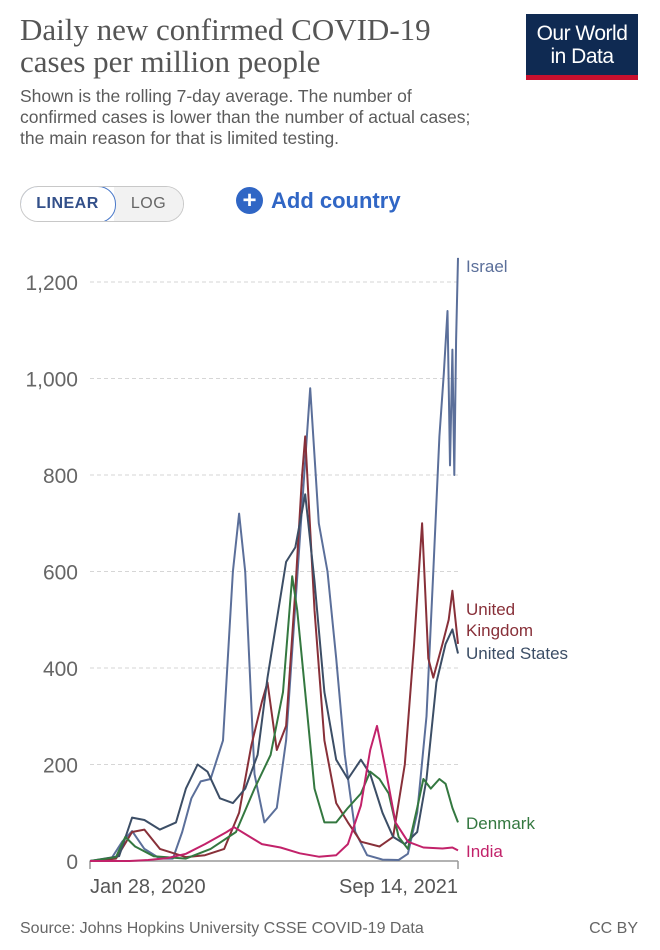 The width and height of the screenshot is (660, 950). I want to click on x-tick-label-1: Sep 14, 2021, so click(398, 887).